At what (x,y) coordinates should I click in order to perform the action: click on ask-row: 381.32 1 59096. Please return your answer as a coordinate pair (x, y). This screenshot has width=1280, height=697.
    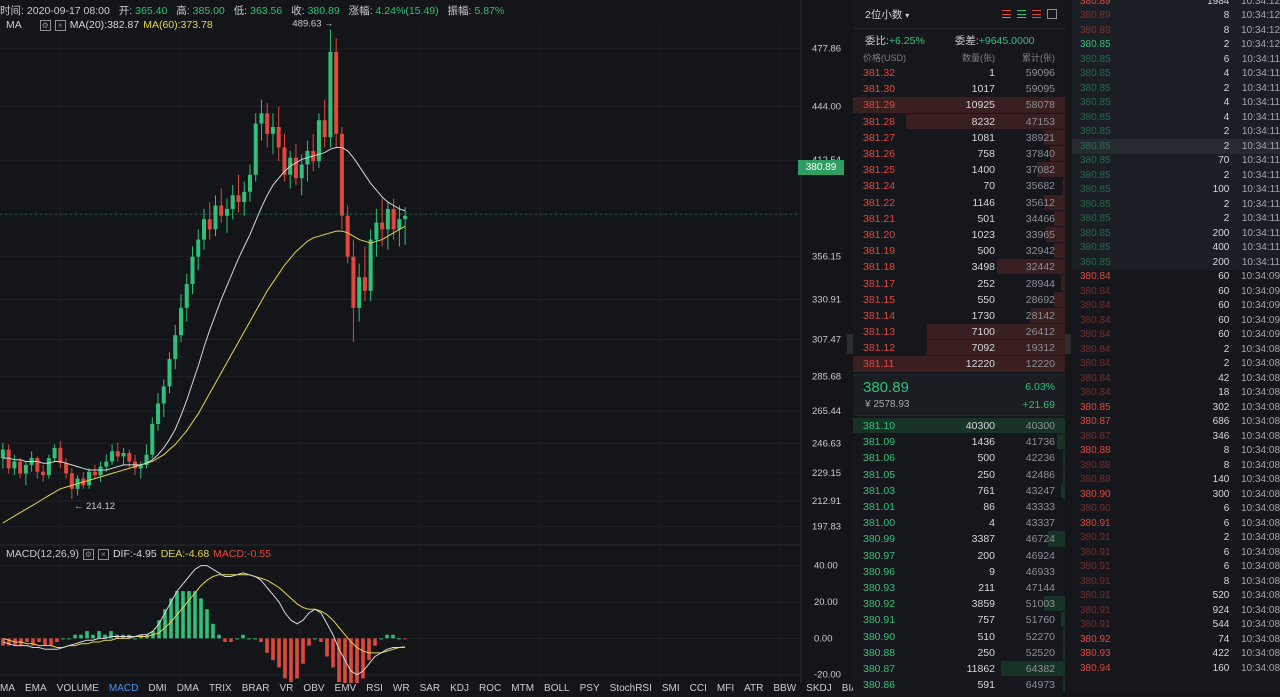
    Looking at the image, I should click on (959, 73).